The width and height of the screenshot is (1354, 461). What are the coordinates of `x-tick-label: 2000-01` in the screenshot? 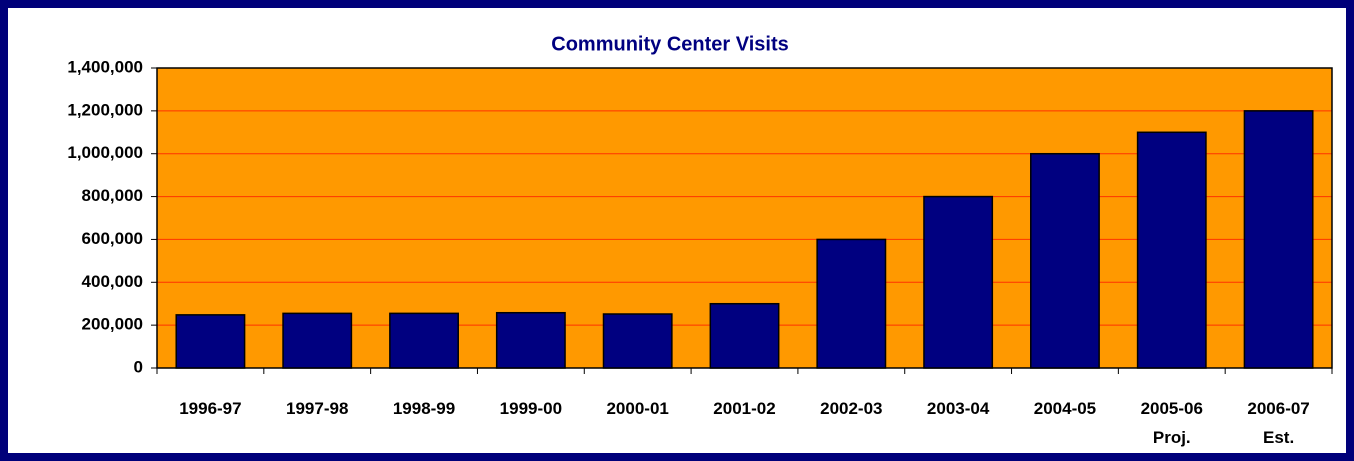 It's located at (637, 408).